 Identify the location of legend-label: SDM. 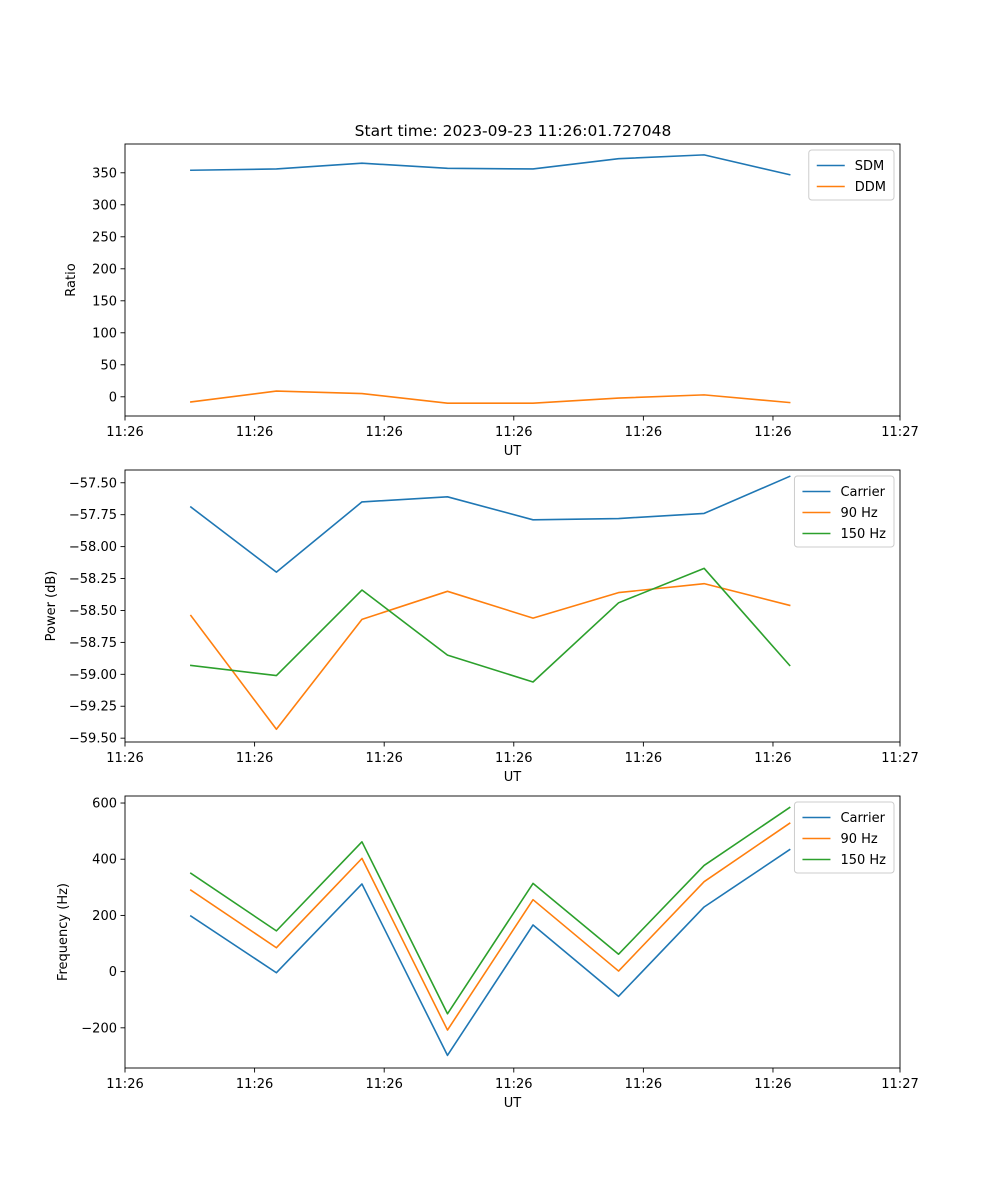
(869, 166).